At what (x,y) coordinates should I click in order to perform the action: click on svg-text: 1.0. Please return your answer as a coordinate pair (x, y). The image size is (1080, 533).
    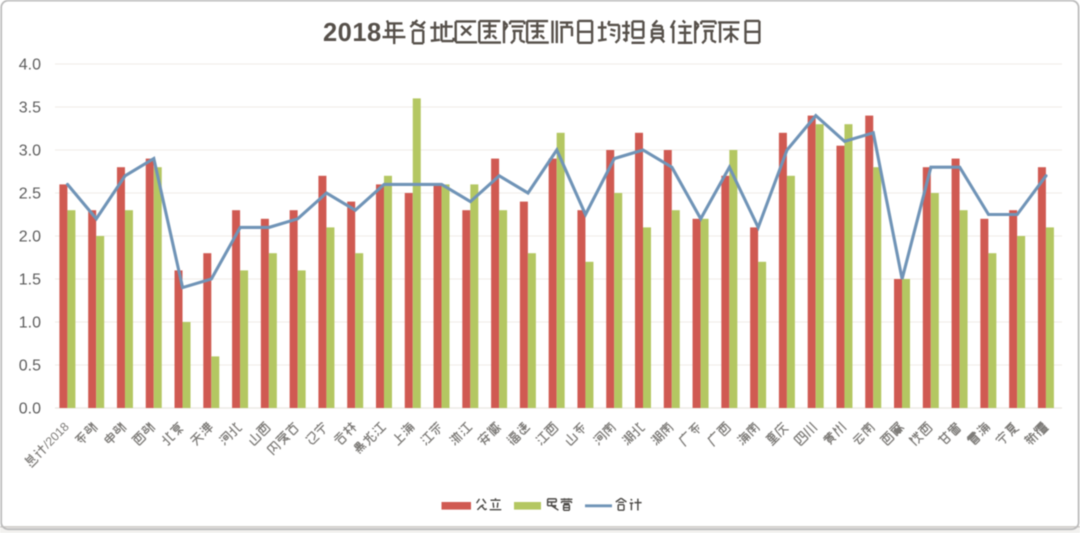
    Looking at the image, I should click on (30, 323).